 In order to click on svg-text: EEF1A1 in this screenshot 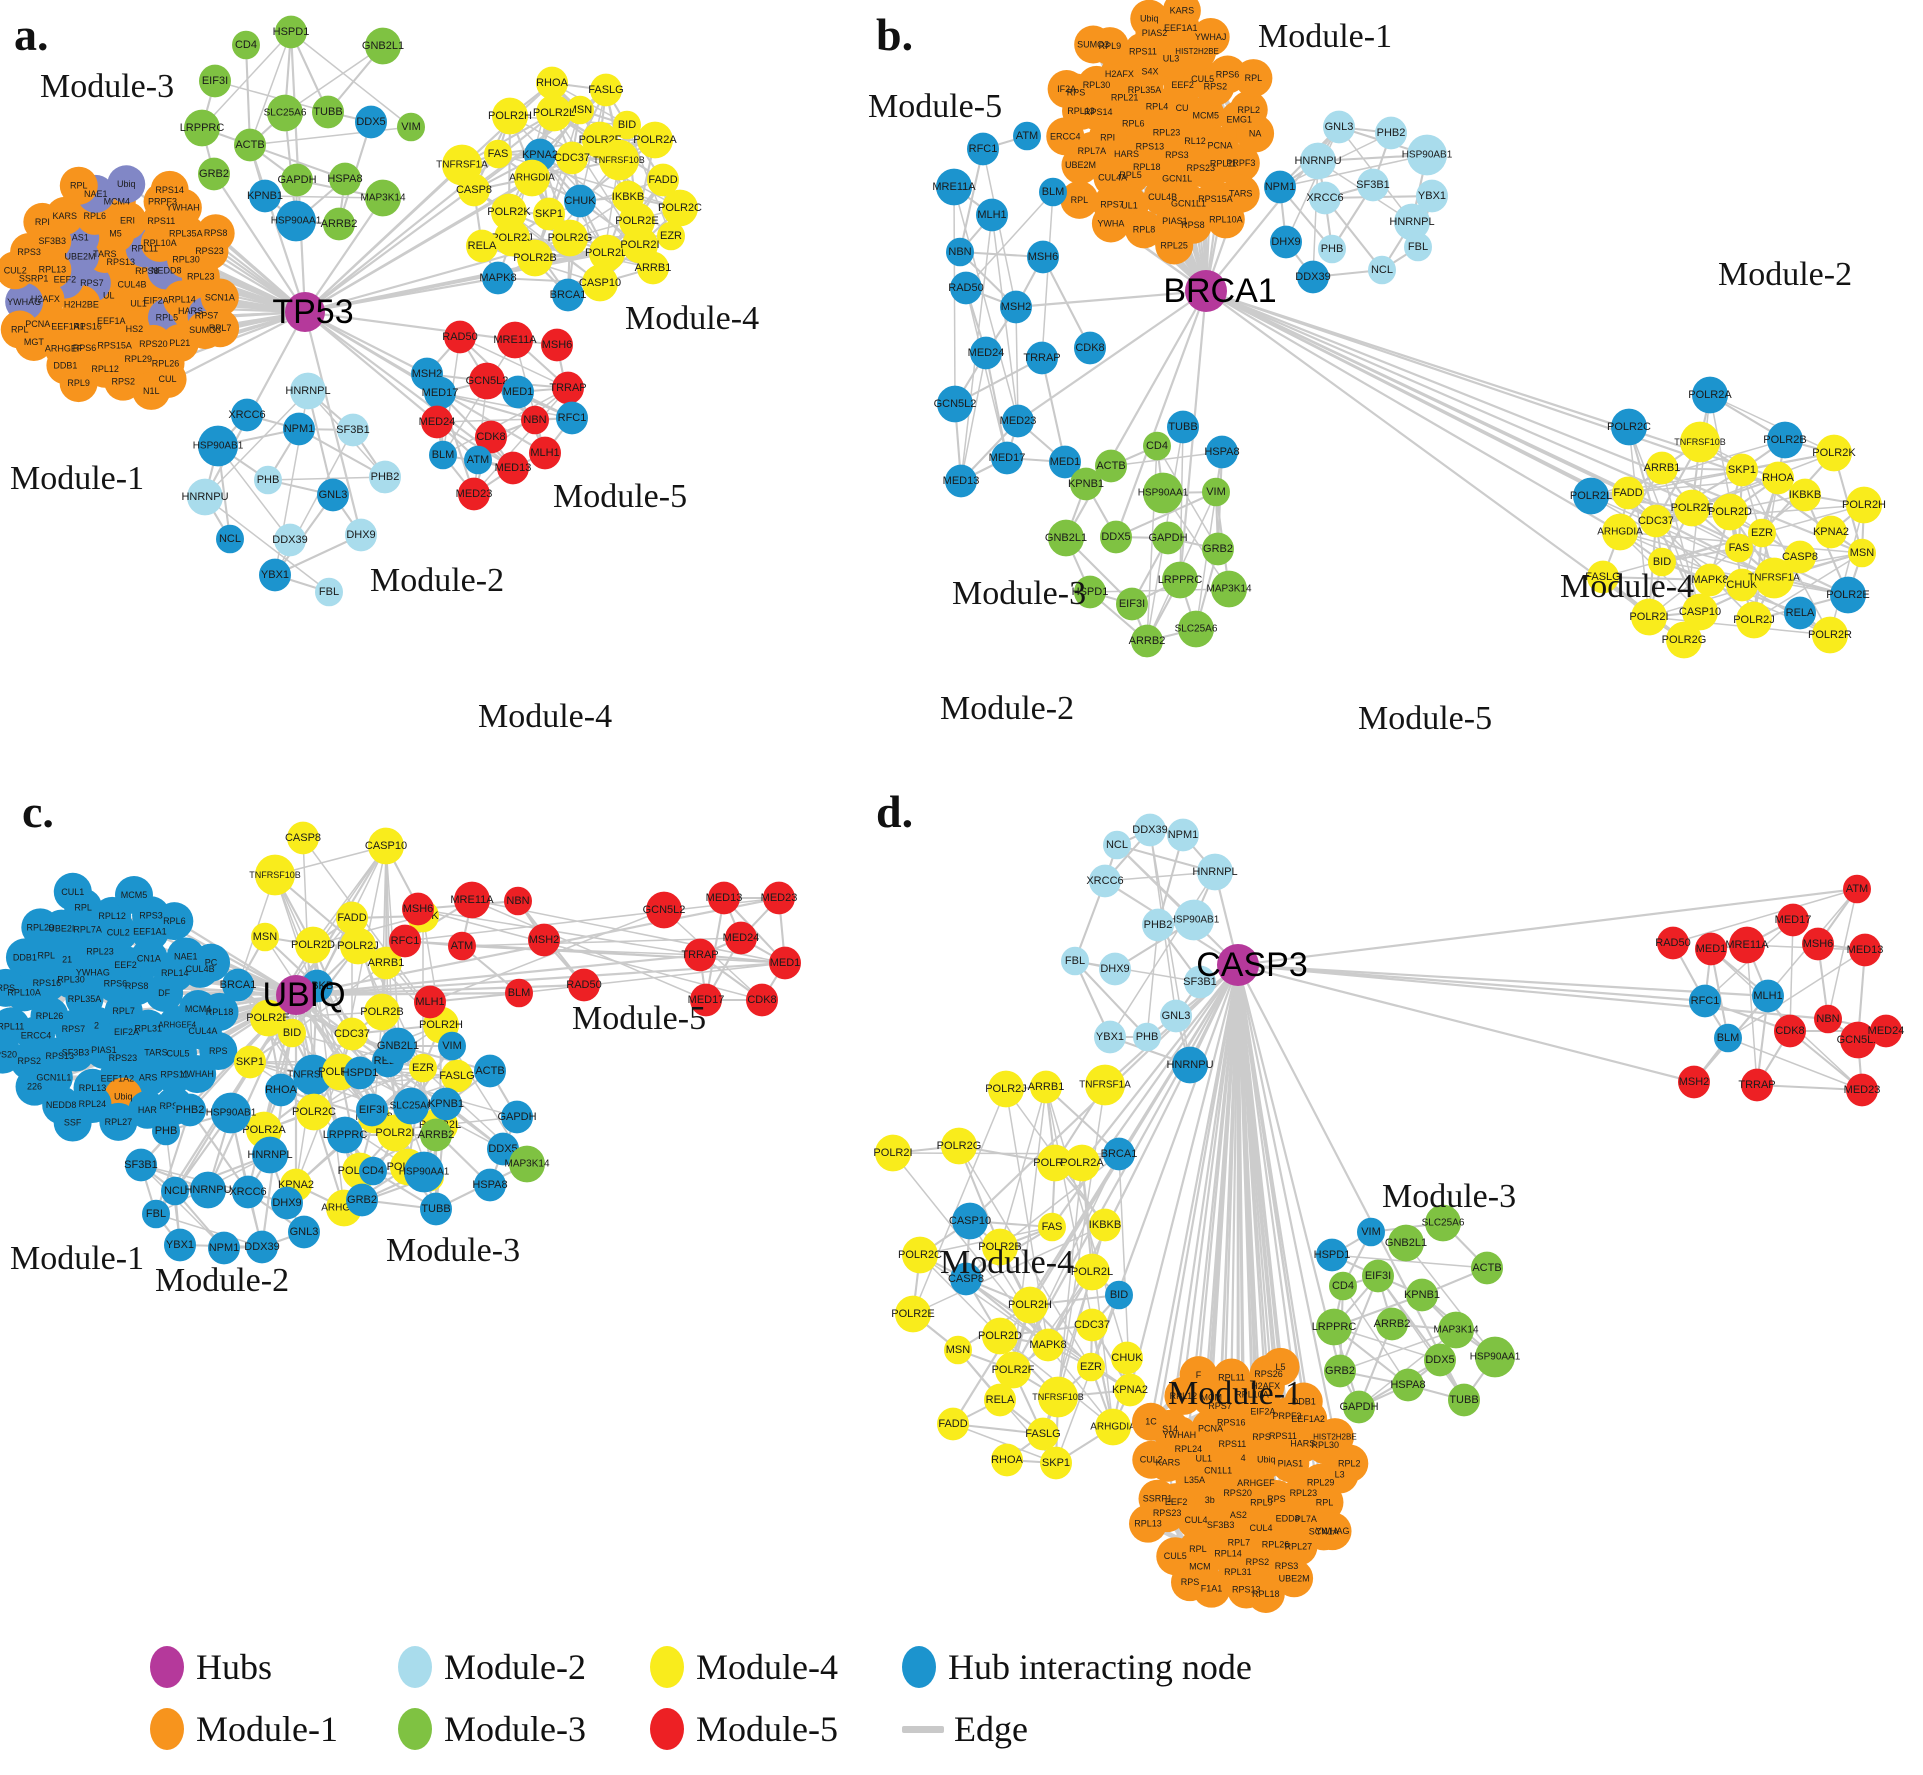, I will do `click(150, 932)`.